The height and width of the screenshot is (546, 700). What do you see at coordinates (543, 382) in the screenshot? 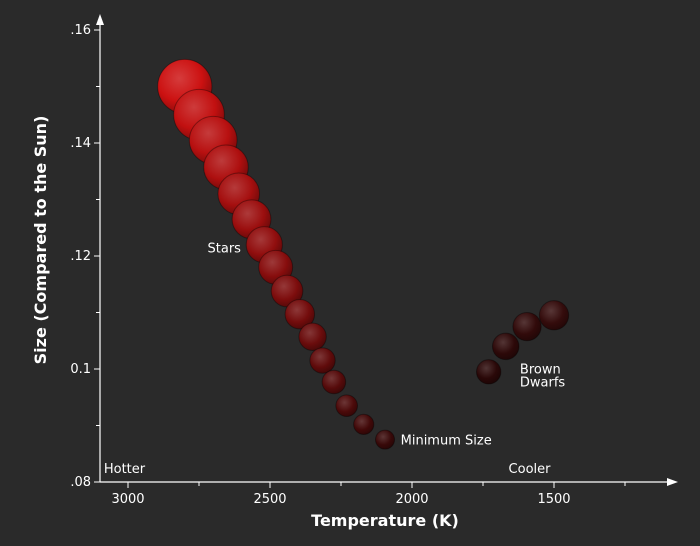
I see `annotation-dwarfs: Dwarfs` at bounding box center [543, 382].